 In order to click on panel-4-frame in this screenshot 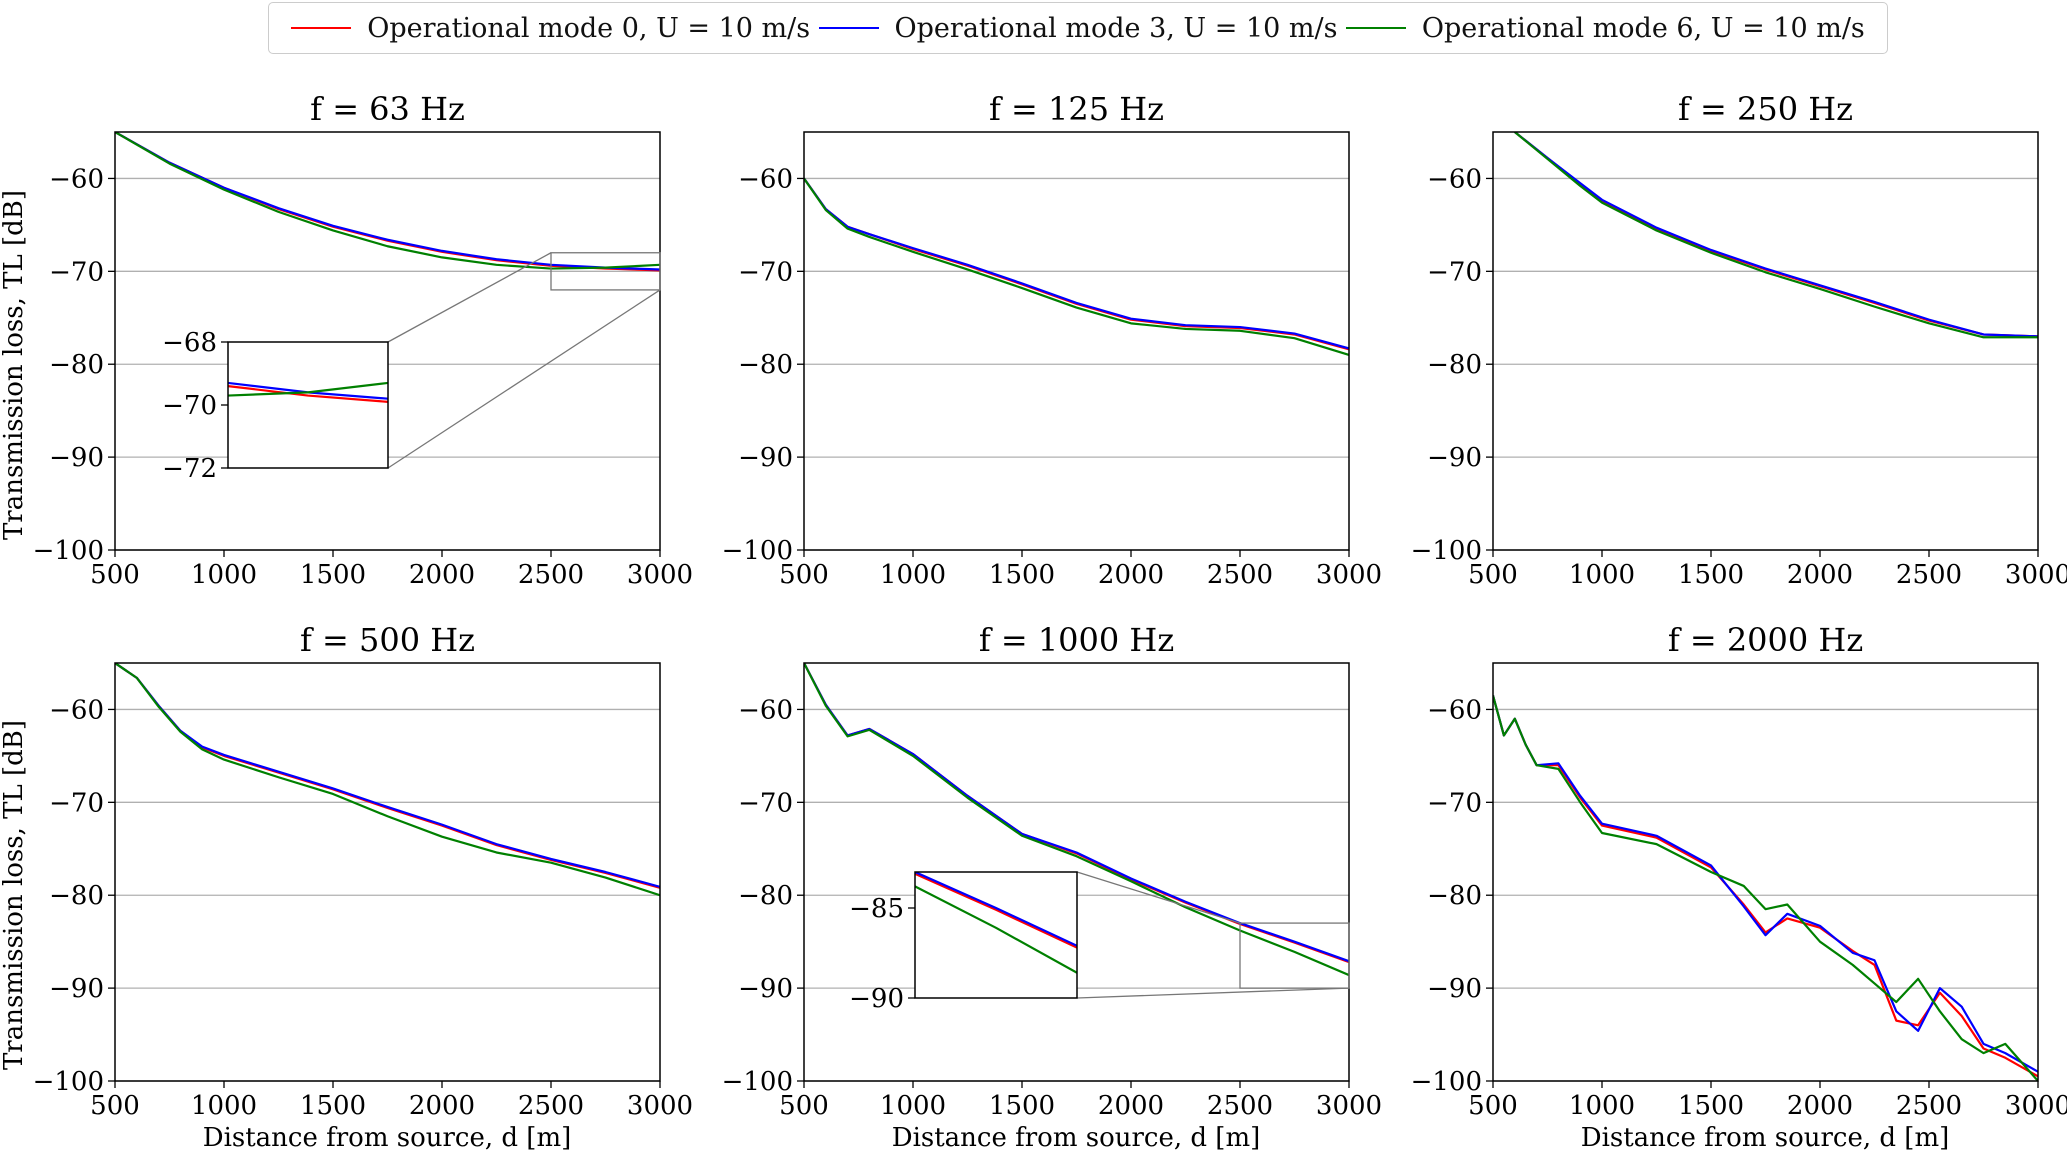, I will do `click(1076, 872)`.